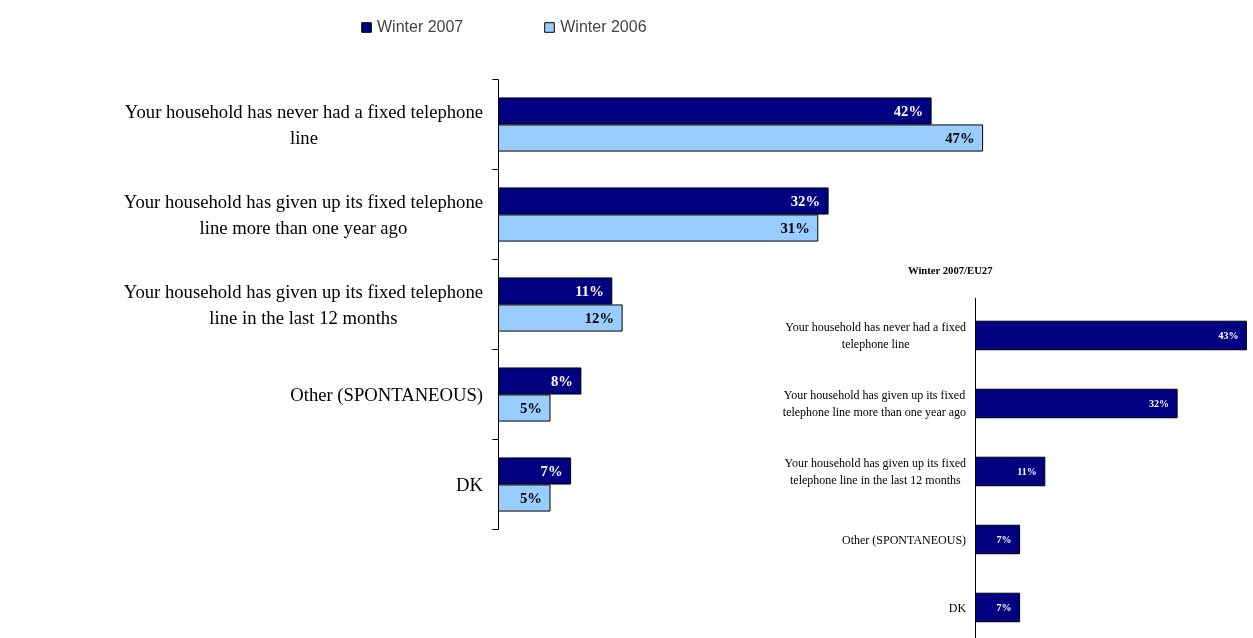 Image resolution: width=1253 pixels, height=638 pixels. I want to click on data-label: 47%, so click(960, 138).